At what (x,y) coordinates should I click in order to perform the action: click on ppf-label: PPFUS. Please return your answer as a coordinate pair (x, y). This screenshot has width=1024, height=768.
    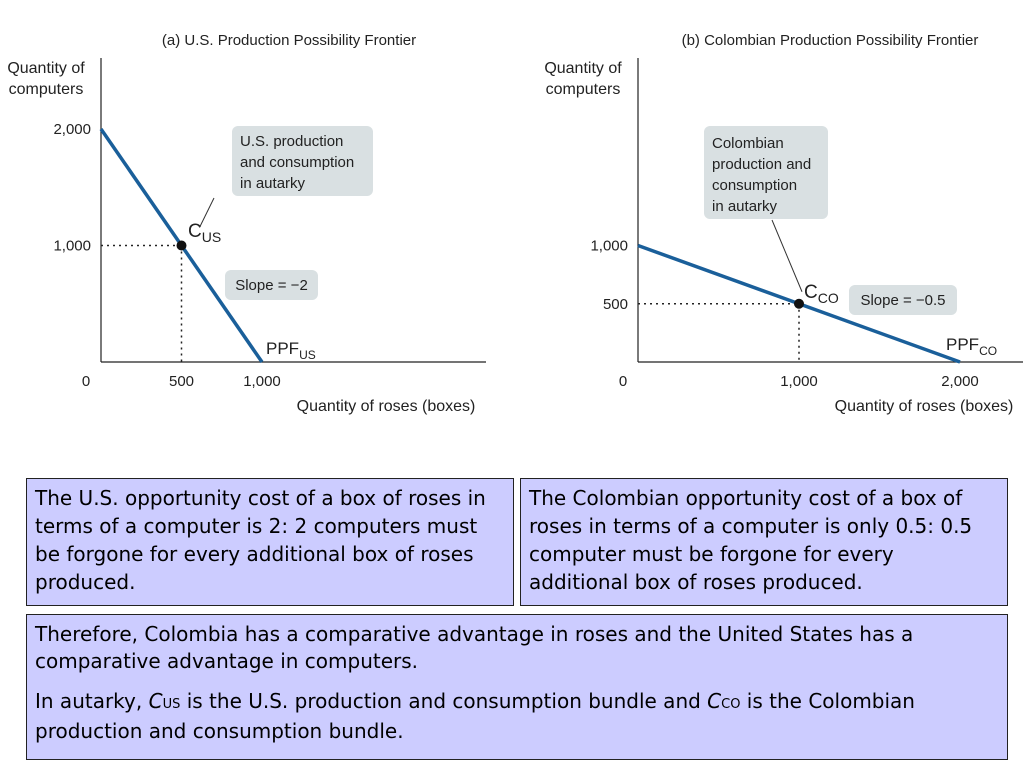
    Looking at the image, I should click on (291, 350).